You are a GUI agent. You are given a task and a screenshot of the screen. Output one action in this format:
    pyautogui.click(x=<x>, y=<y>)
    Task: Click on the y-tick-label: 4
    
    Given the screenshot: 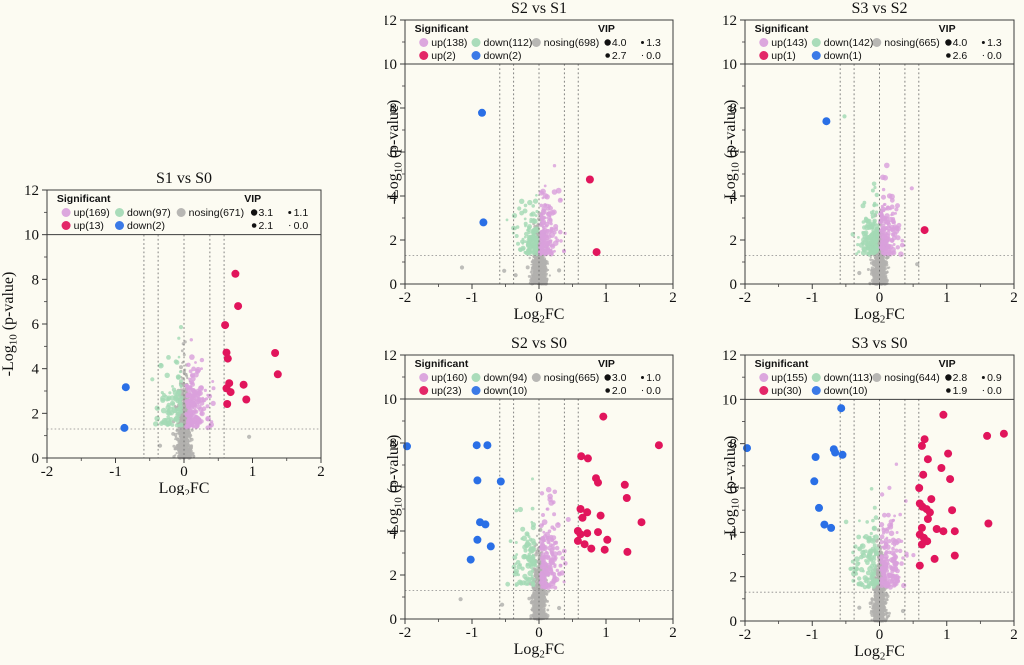 What is the action you would take?
    pyautogui.click(x=394, y=532)
    